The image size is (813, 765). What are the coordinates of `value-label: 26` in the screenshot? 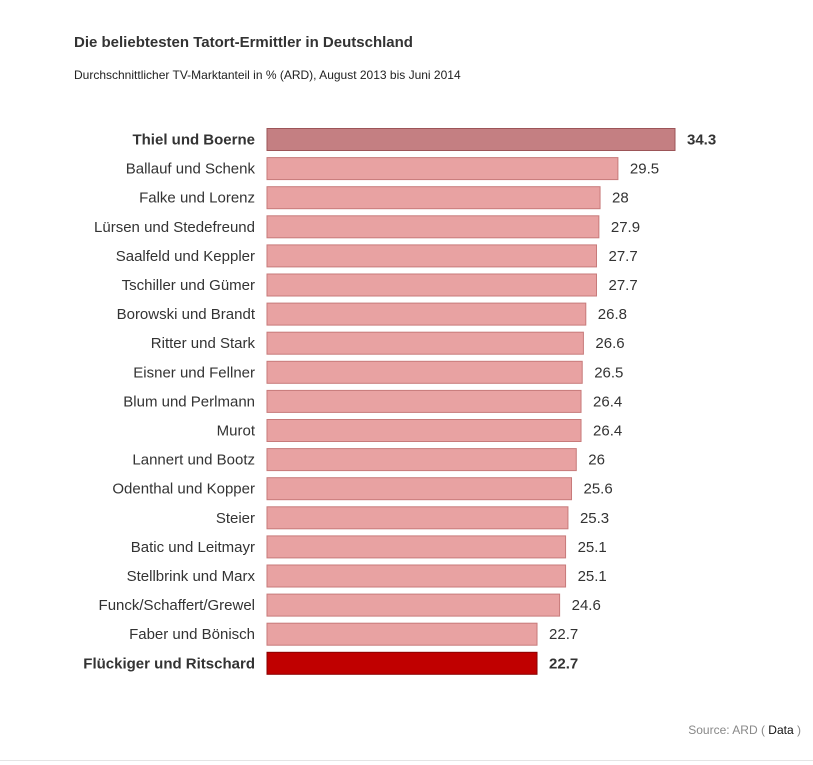 It's located at (596, 460).